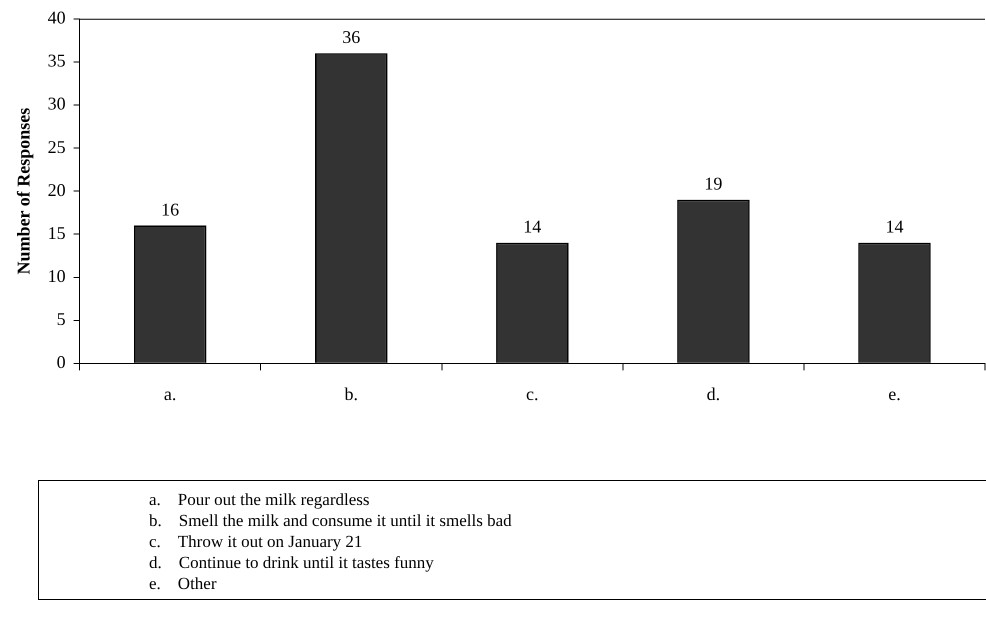  What do you see at coordinates (331, 520) in the screenshot?
I see `text: b. Smell the milk and consume it until it smells bad` at bounding box center [331, 520].